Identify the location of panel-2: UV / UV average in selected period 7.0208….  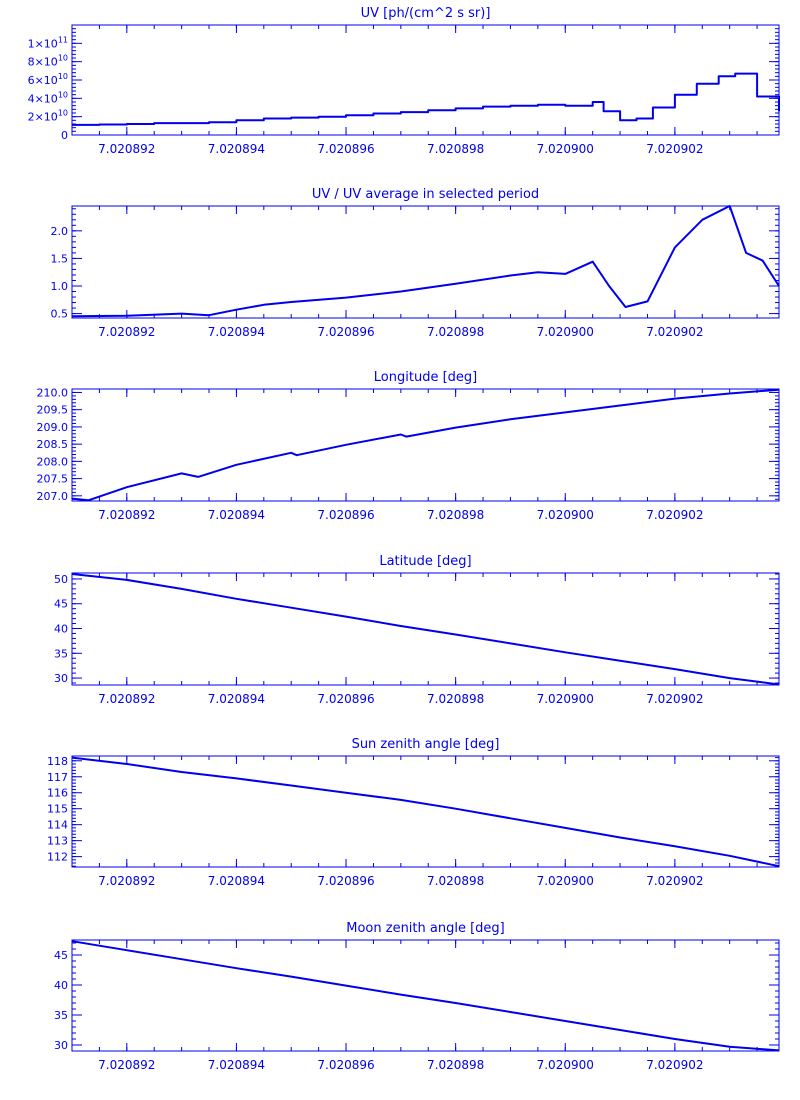
(415, 263).